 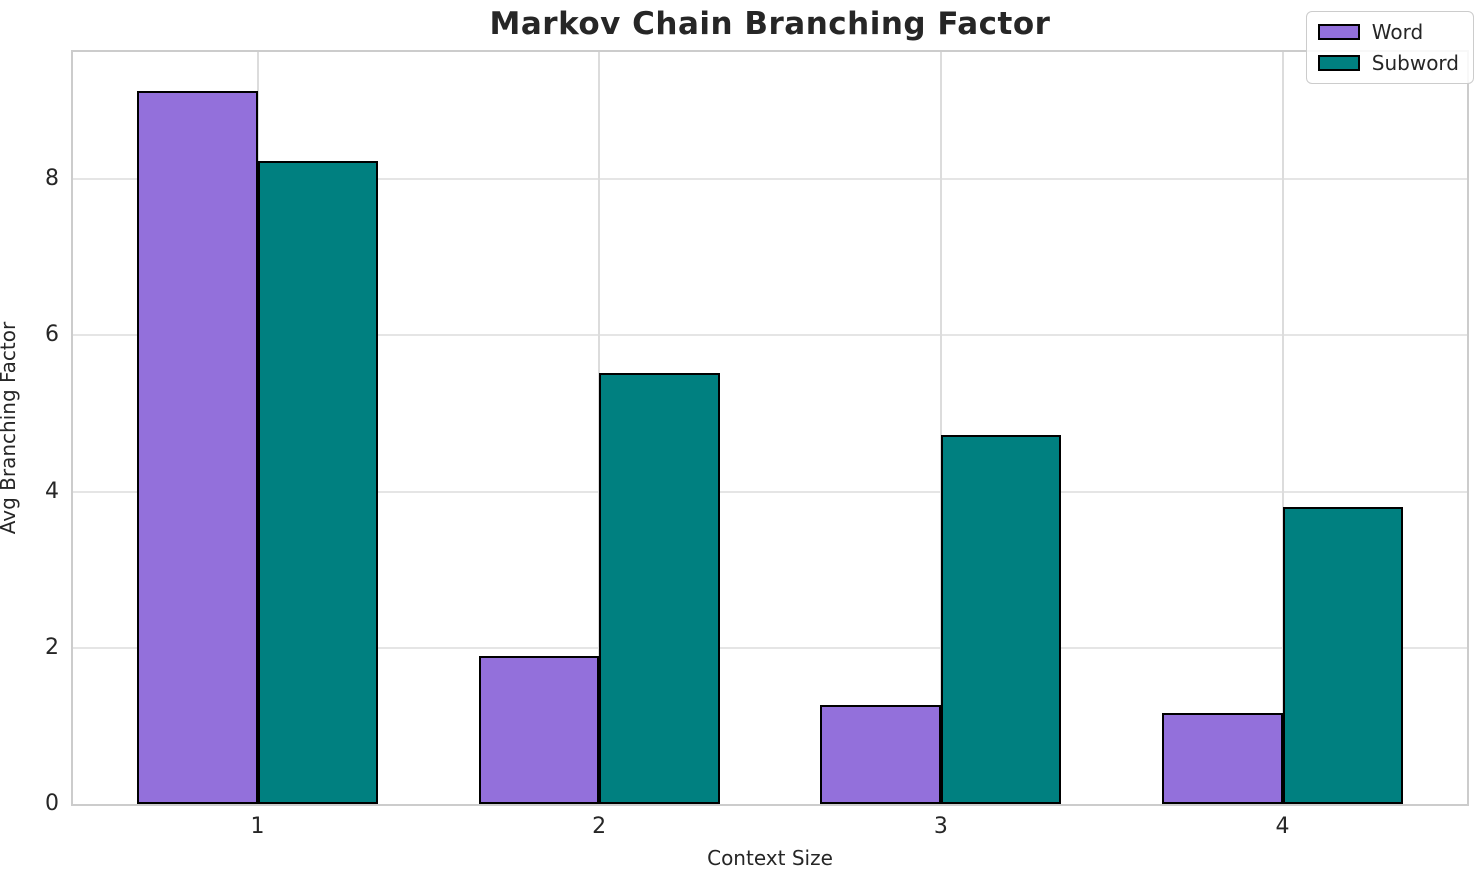 What do you see at coordinates (940, 826) in the screenshot?
I see `x-tick-label-3: 3` at bounding box center [940, 826].